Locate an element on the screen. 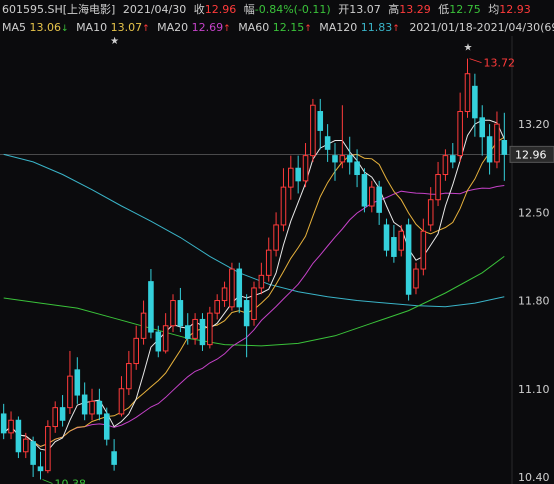 This screenshot has width=554, height=484. min-pointer is located at coordinates (47, 481).